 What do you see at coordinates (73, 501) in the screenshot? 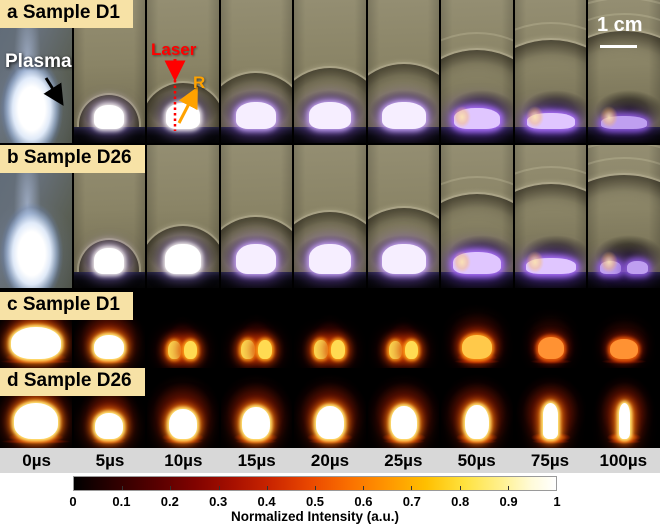
I see `colorbar-tick-label-0: 0` at bounding box center [73, 501].